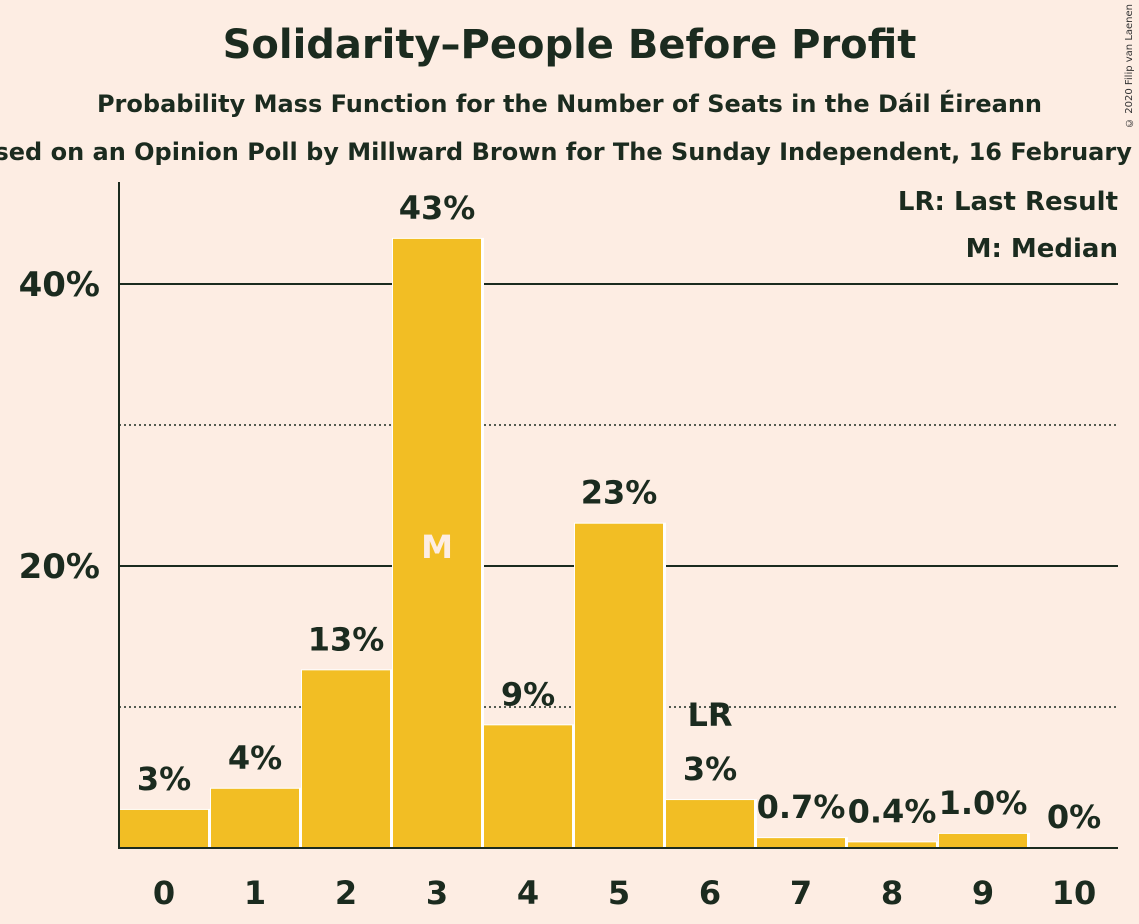  What do you see at coordinates (569, 45) in the screenshot?
I see `chart-title: Solidarity–People Before Profit` at bounding box center [569, 45].